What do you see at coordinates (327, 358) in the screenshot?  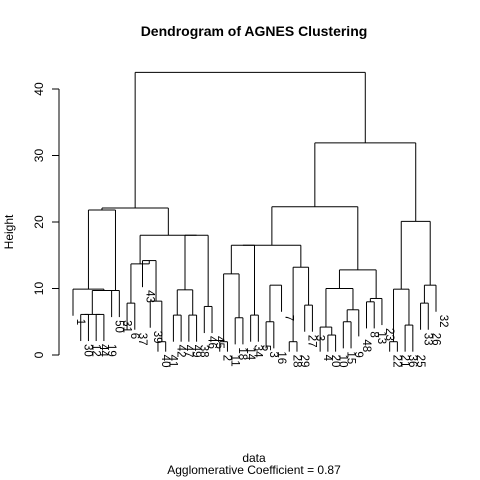 I see `leaf-label-32: 4` at bounding box center [327, 358].